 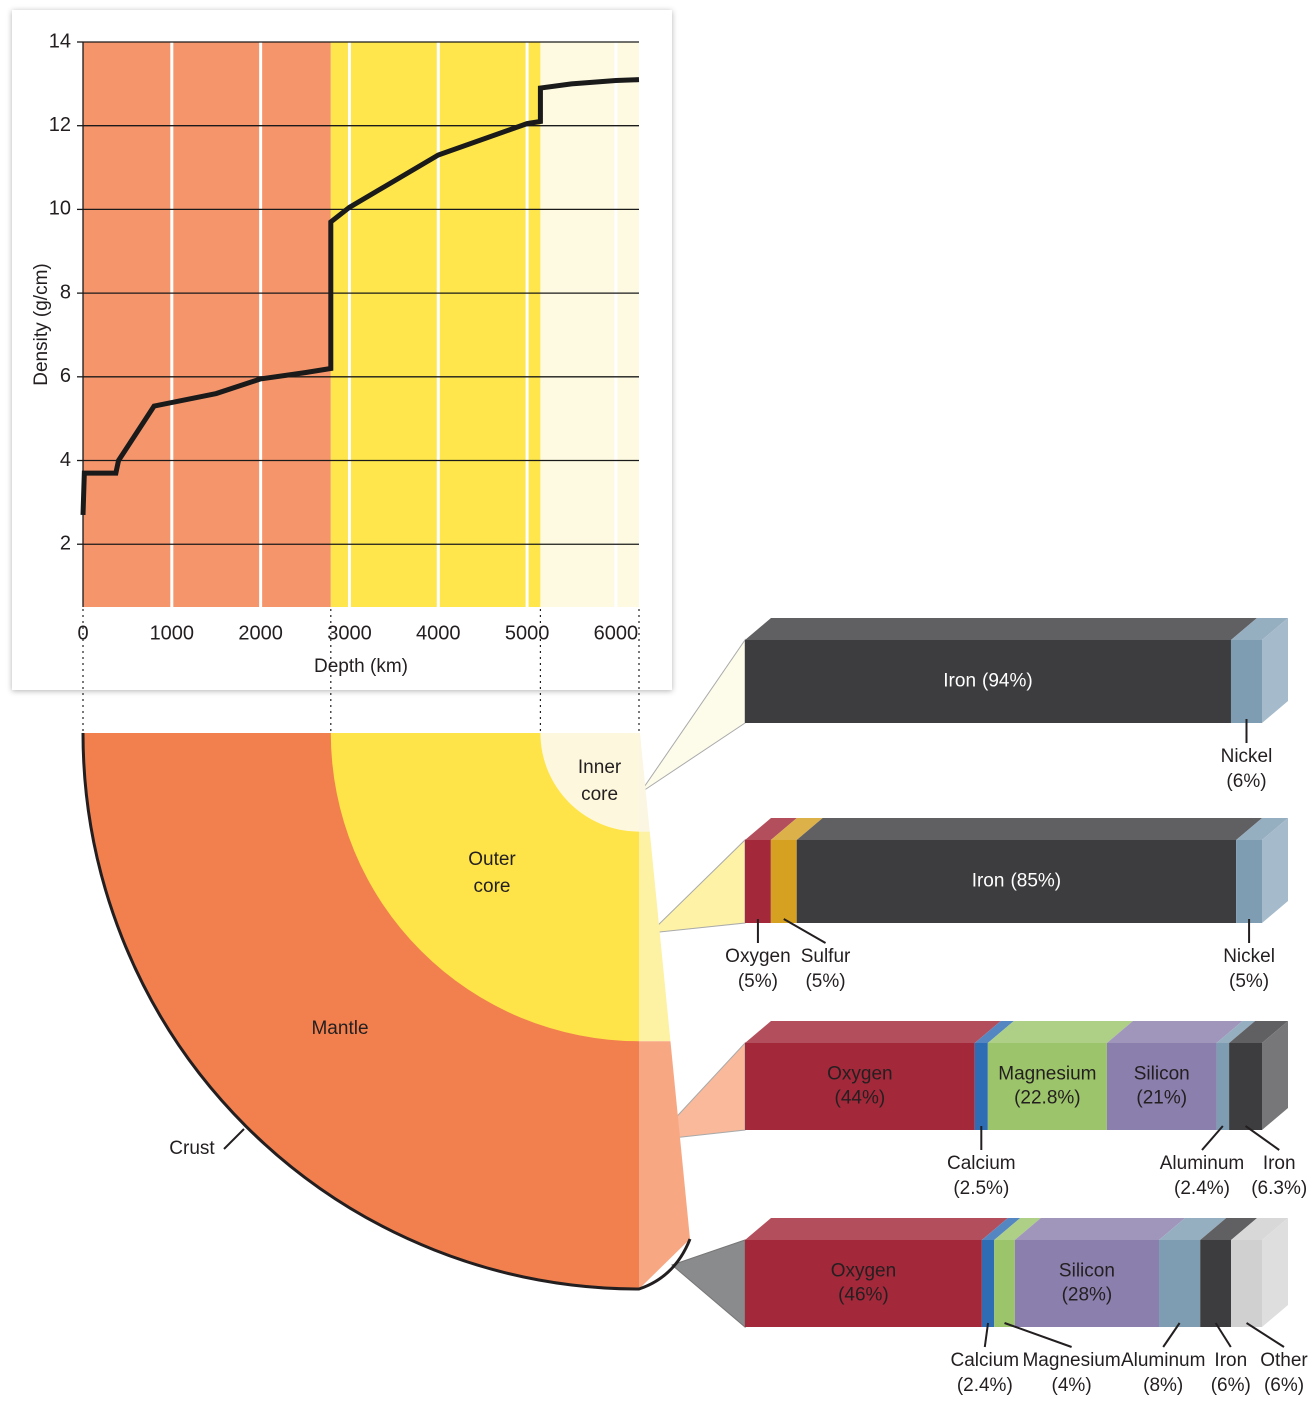 I want to click on segment-value: (6.3%), so click(x=1279, y=1188).